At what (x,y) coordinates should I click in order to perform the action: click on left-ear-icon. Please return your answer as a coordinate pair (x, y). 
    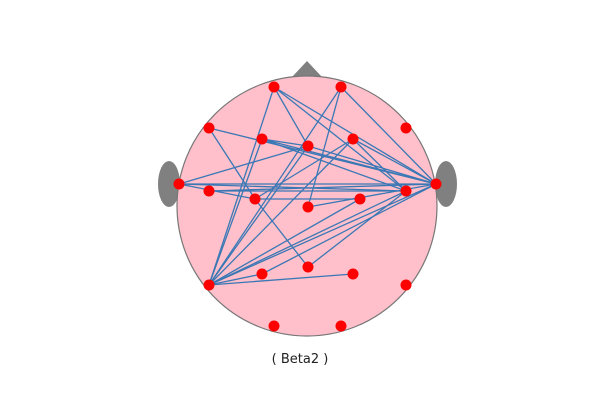
    Looking at the image, I should click on (169, 184).